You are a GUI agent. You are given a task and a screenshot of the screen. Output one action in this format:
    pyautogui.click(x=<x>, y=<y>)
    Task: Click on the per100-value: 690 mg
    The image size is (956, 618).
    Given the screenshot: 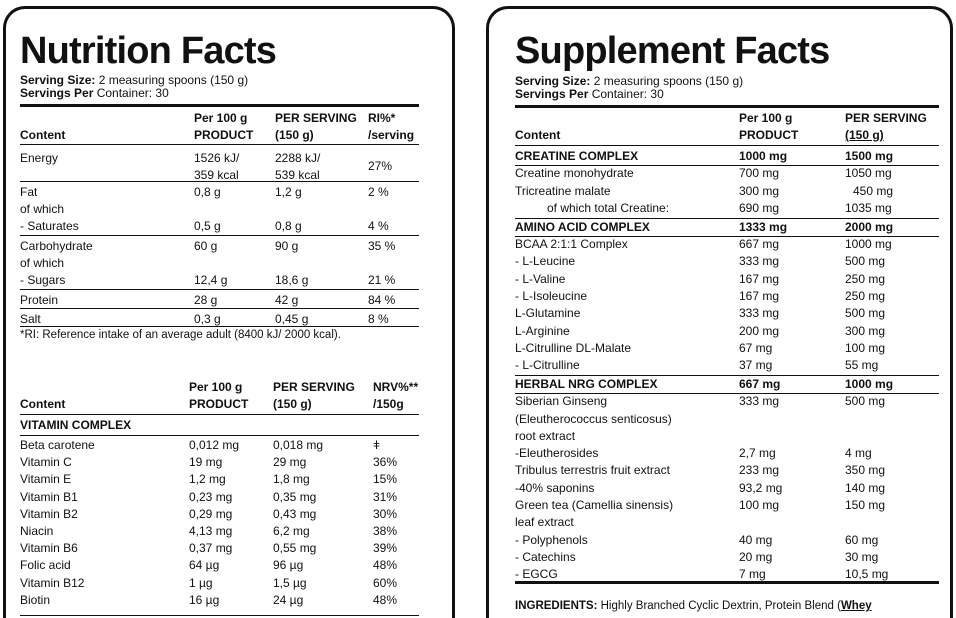 What is the action you would take?
    pyautogui.click(x=759, y=207)
    